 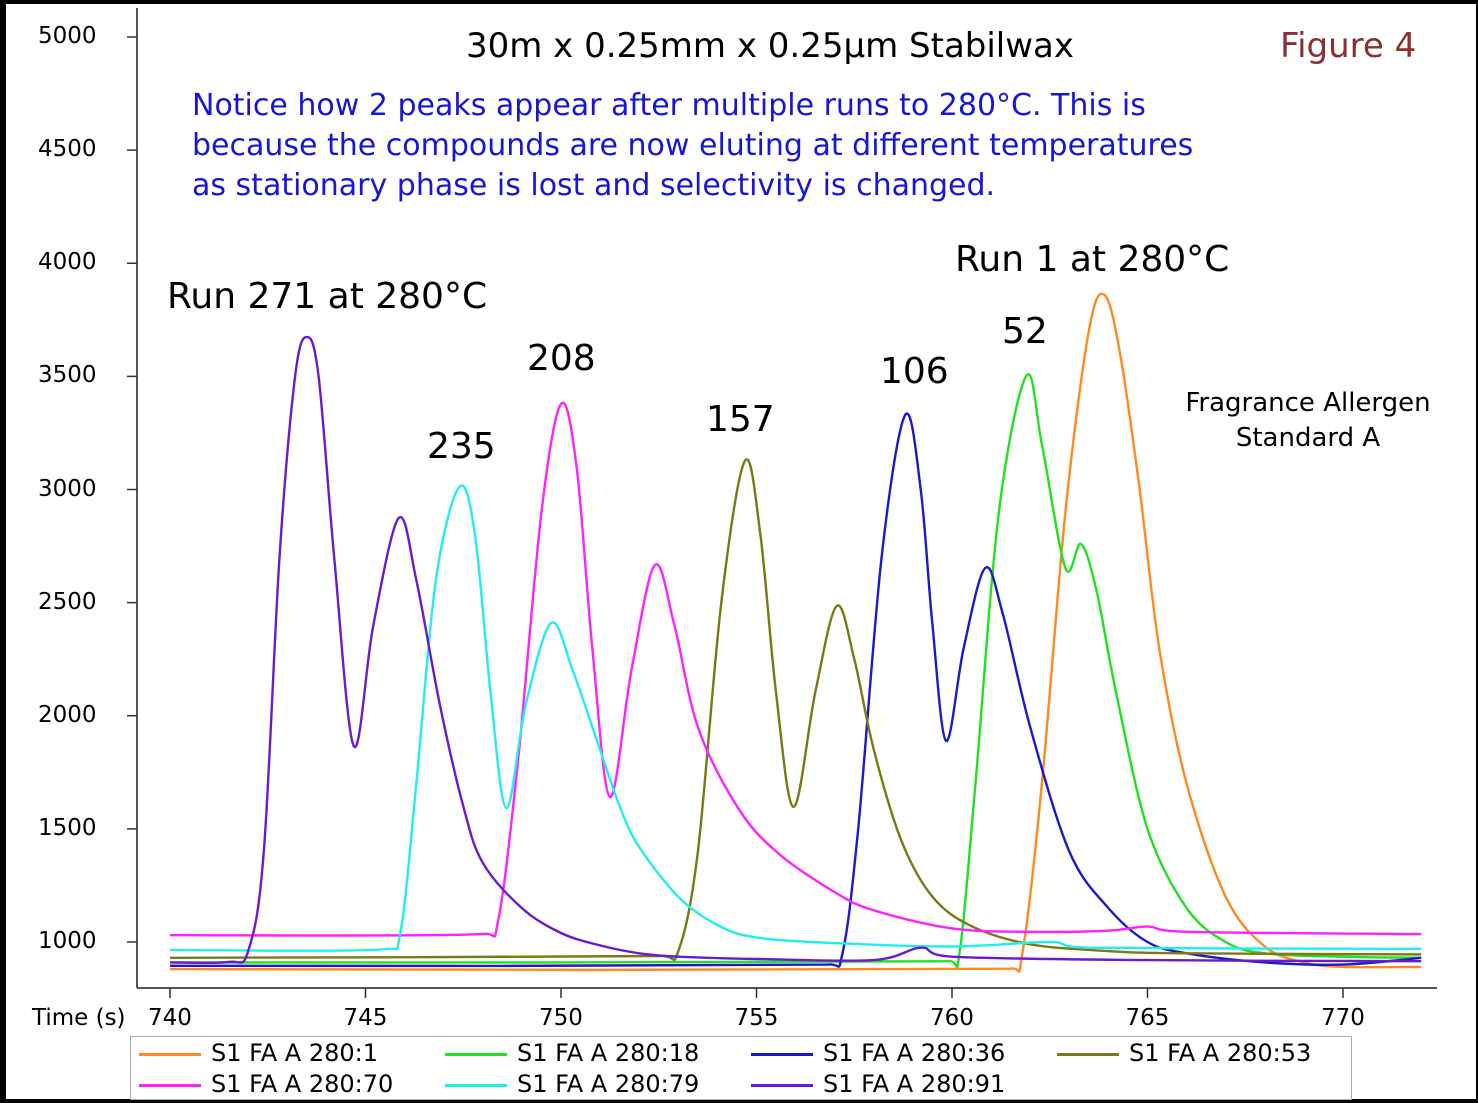 What do you see at coordinates (67, 601) in the screenshot?
I see `y-tick-label: 2500` at bounding box center [67, 601].